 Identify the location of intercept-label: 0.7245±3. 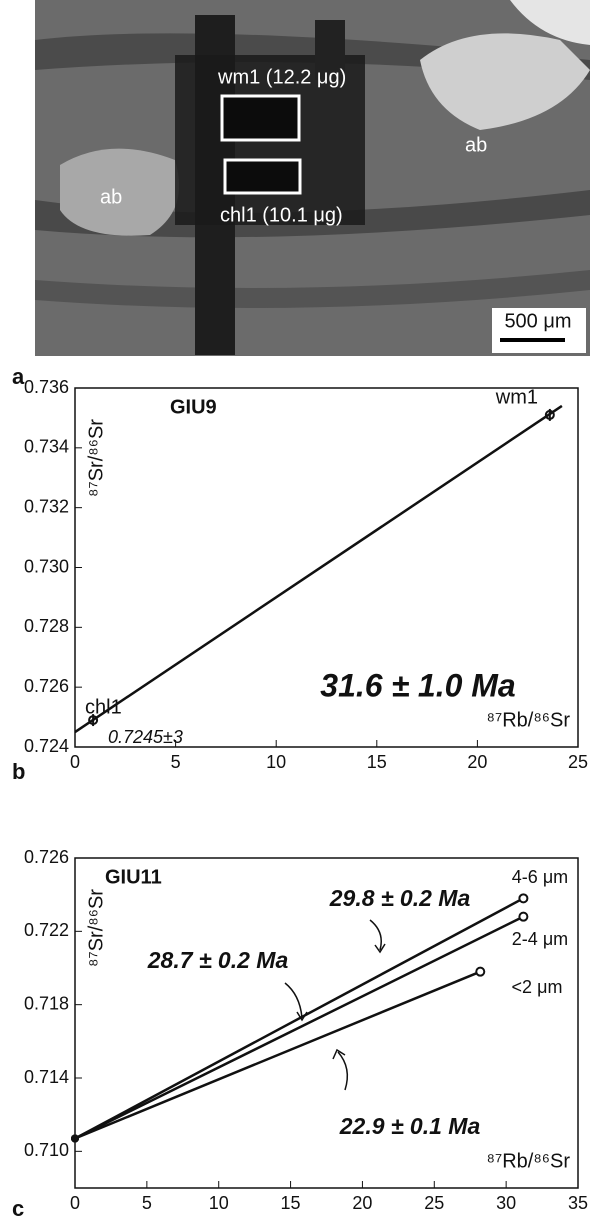
(145, 737).